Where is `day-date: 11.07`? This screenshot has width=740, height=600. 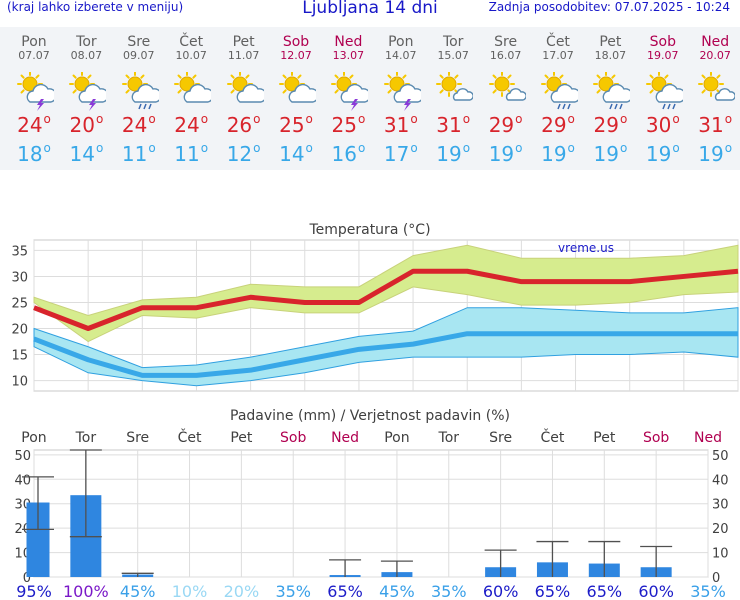
day-date: 11.07 is located at coordinates (243, 55).